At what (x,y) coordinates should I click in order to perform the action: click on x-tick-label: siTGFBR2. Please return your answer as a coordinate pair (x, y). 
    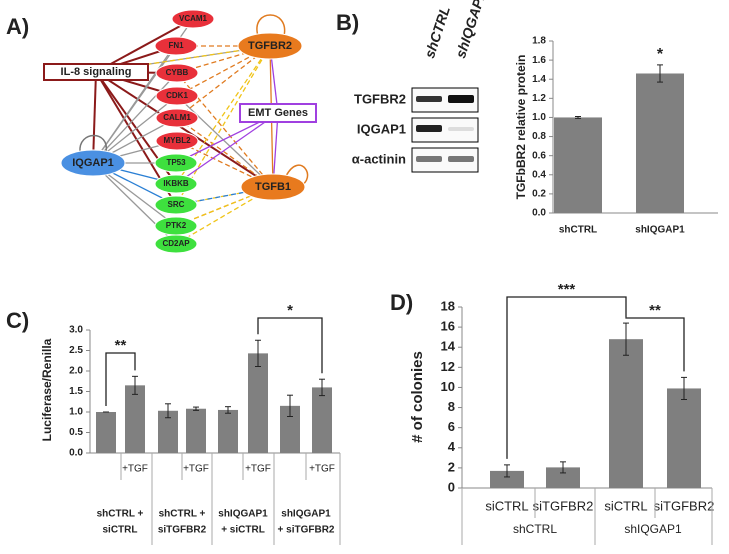
    Looking at the image, I should click on (563, 505).